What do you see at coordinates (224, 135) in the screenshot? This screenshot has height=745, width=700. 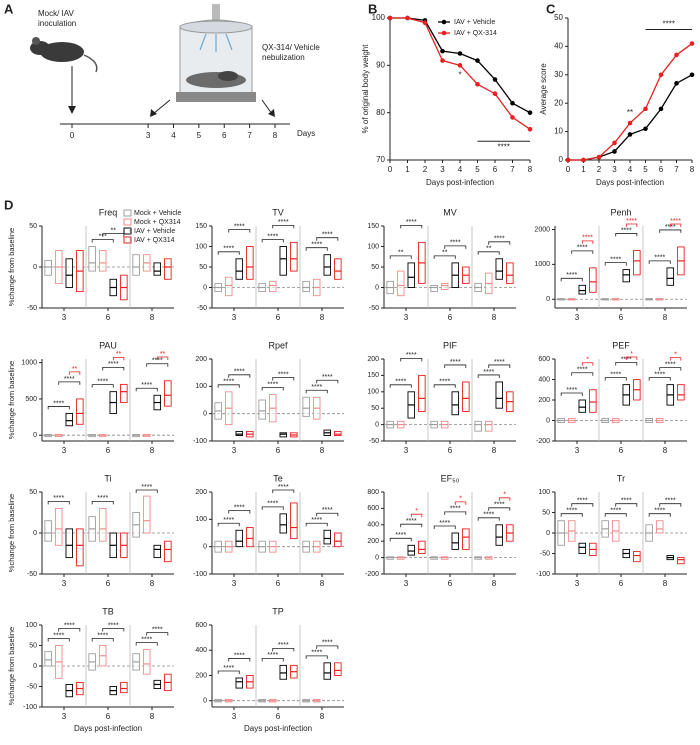 I see `timeline-label: 6` at bounding box center [224, 135].